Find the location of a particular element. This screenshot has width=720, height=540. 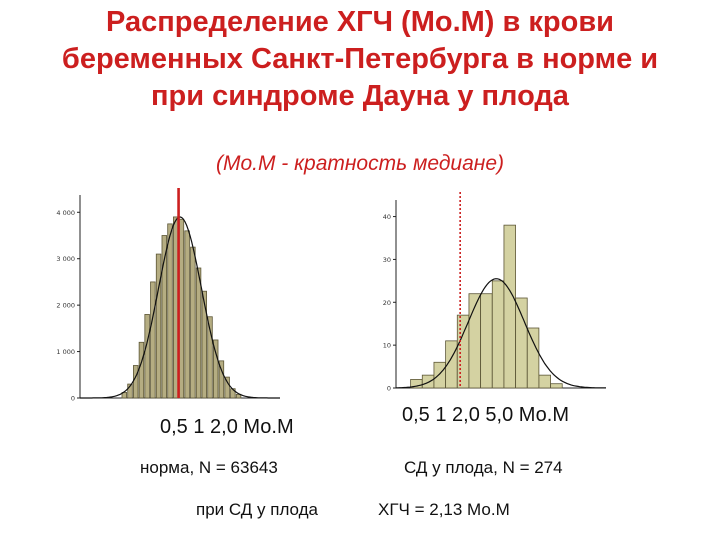

title-line-2: беременных Санкт-Петербурга в норме и is located at coordinates (360, 59).